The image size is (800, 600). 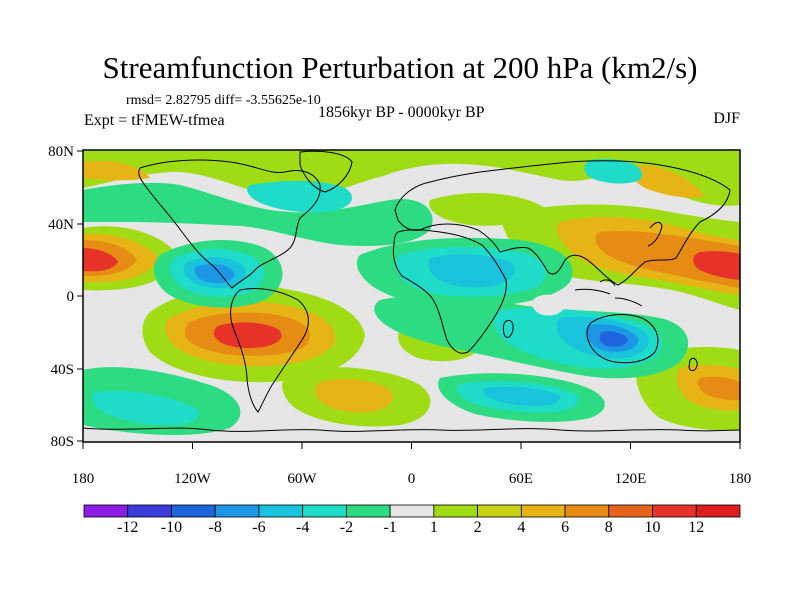 What do you see at coordinates (223, 100) in the screenshot?
I see `stats-text: rmsd= 2.82795 diff= -3.55625e-10` at bounding box center [223, 100].